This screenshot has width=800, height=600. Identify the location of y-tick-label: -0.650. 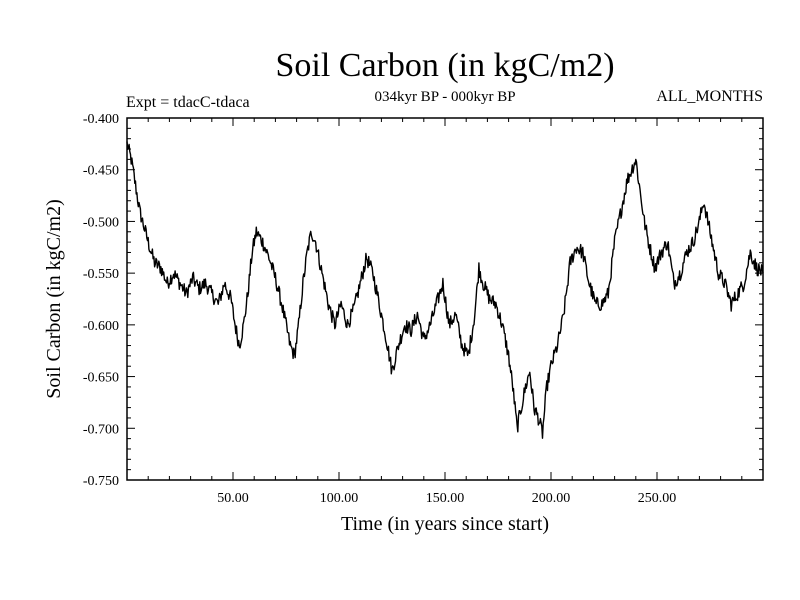
(101, 378).